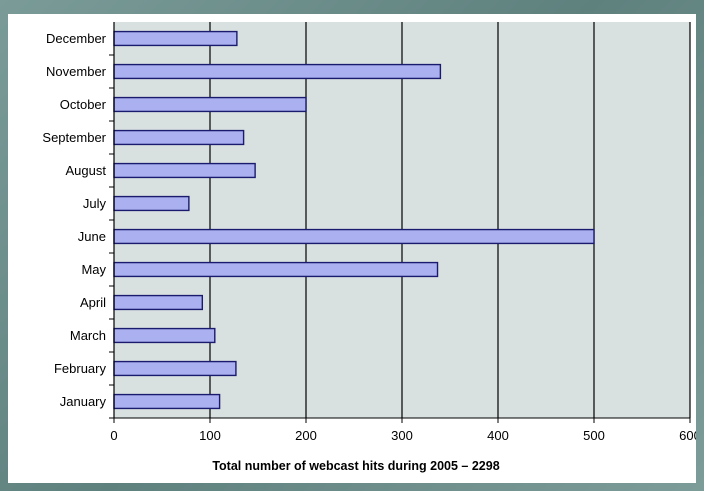  Describe the element at coordinates (184, 170) in the screenshot. I see `bar-august` at that location.